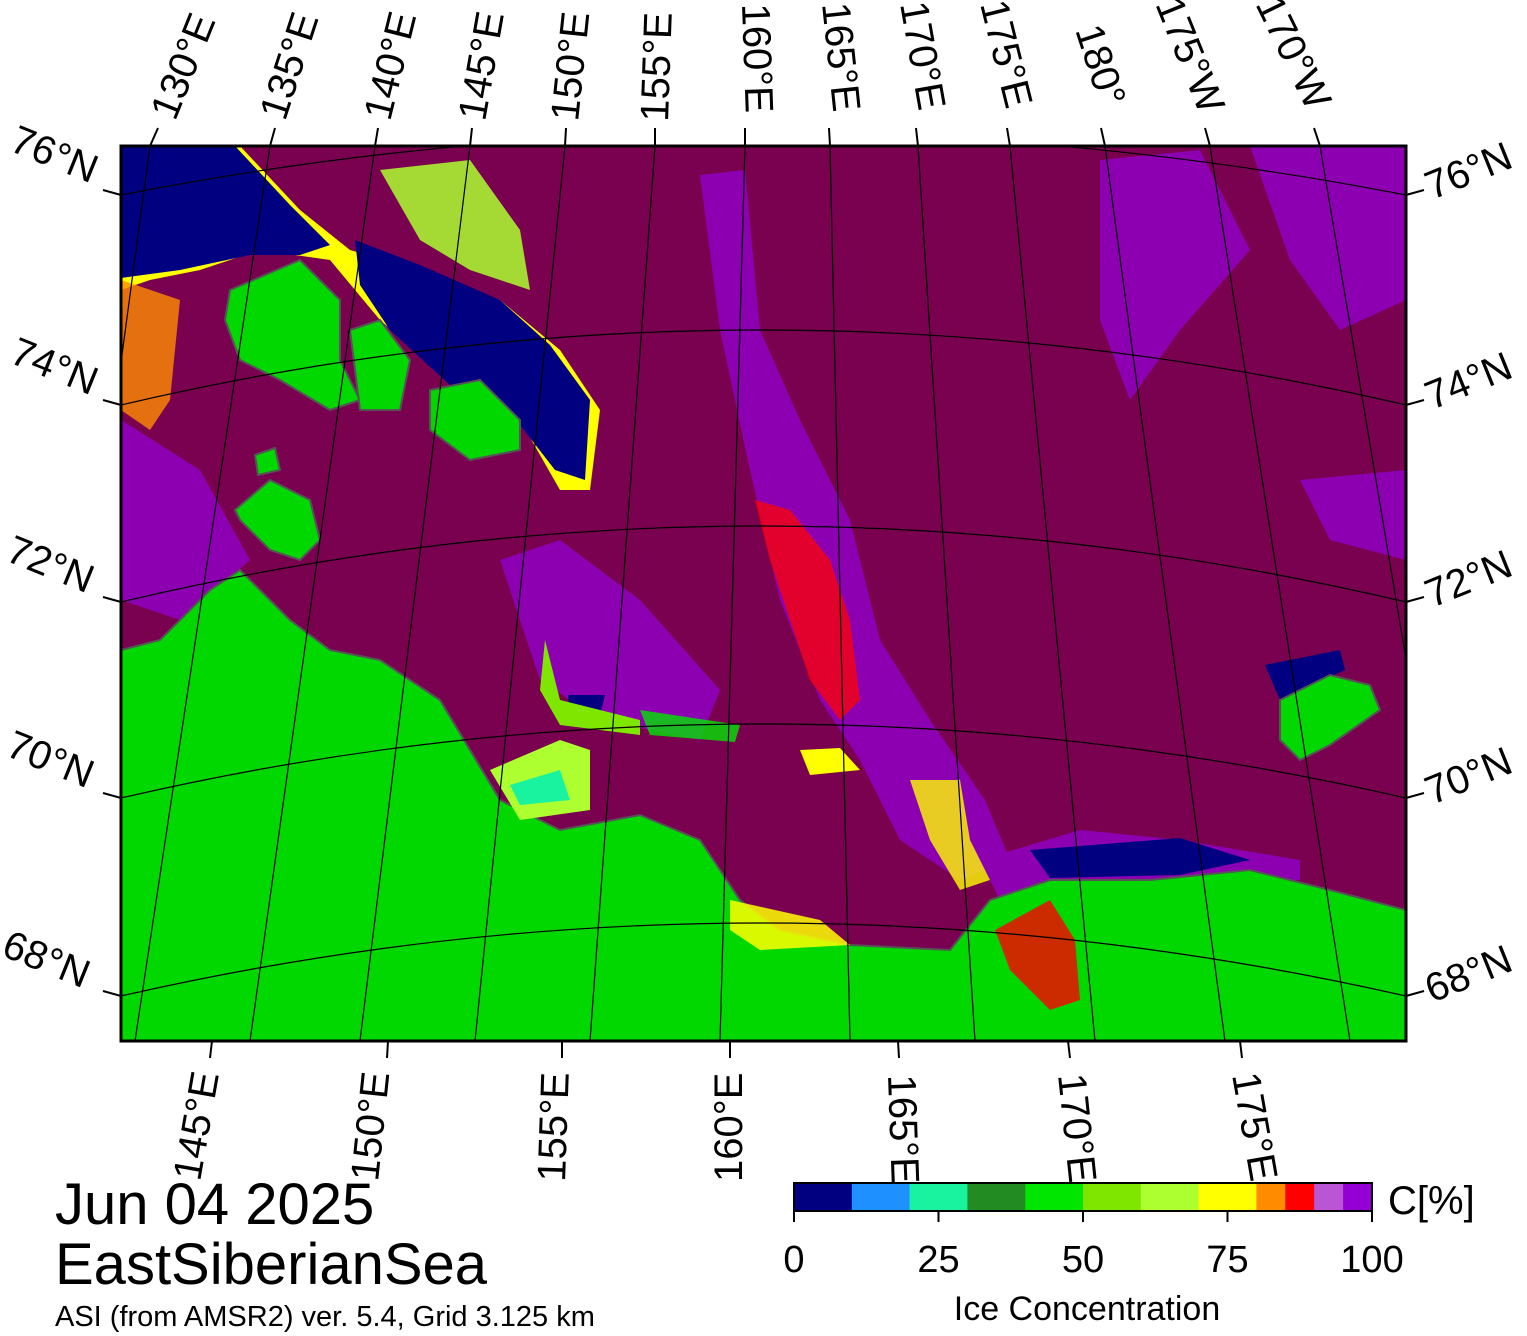 The height and width of the screenshot is (1336, 1527). What do you see at coordinates (215, 1204) in the screenshot?
I see `map-date: Jun 04 2025` at bounding box center [215, 1204].